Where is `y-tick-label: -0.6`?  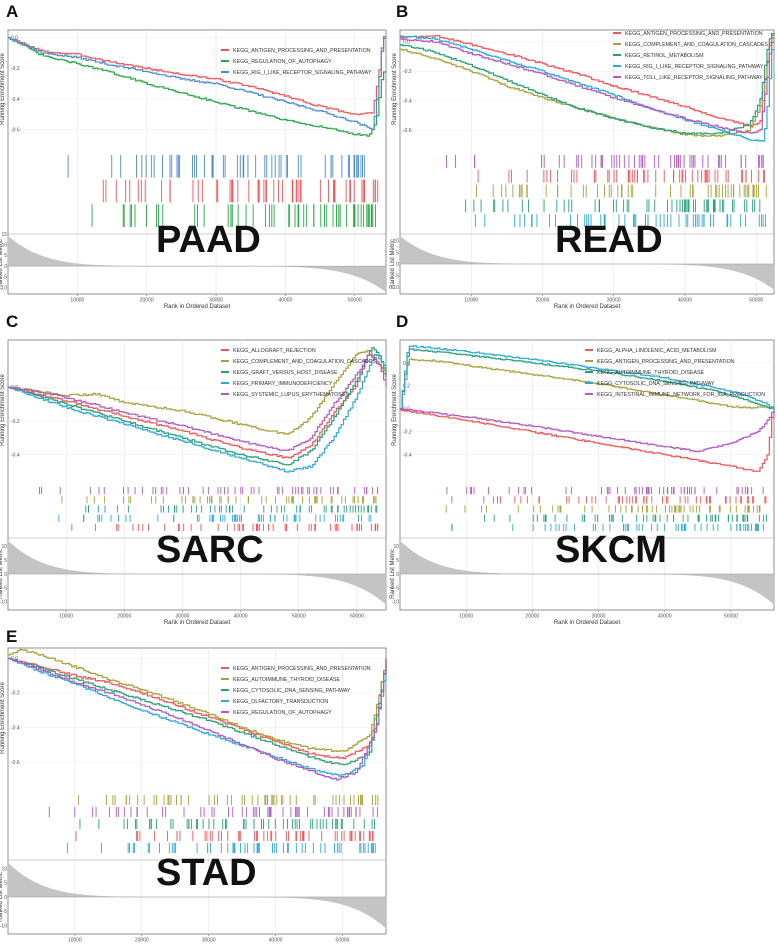 y-tick-label: -0.6 is located at coordinates (15, 130).